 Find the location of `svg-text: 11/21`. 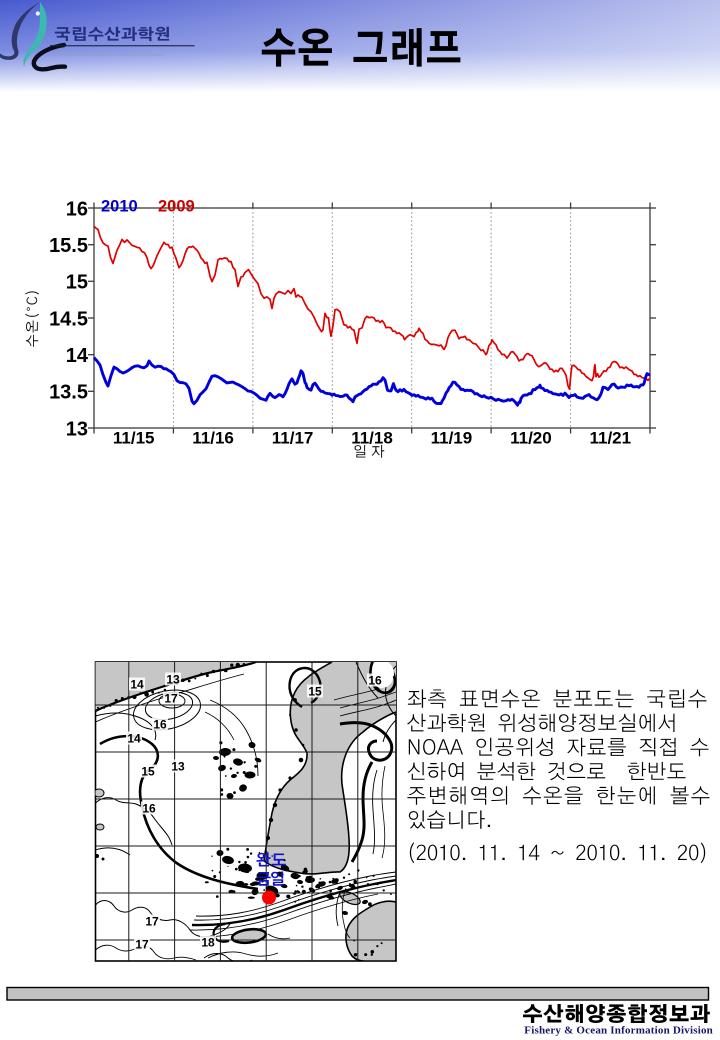

svg-text: 11/21 is located at coordinates (610, 437).